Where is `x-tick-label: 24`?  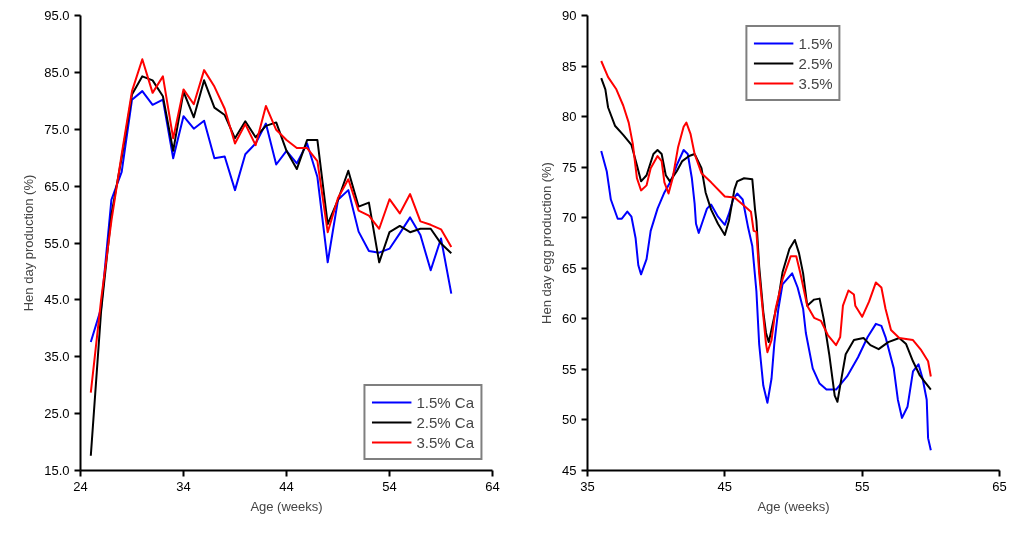 x-tick-label: 24 is located at coordinates (80, 486).